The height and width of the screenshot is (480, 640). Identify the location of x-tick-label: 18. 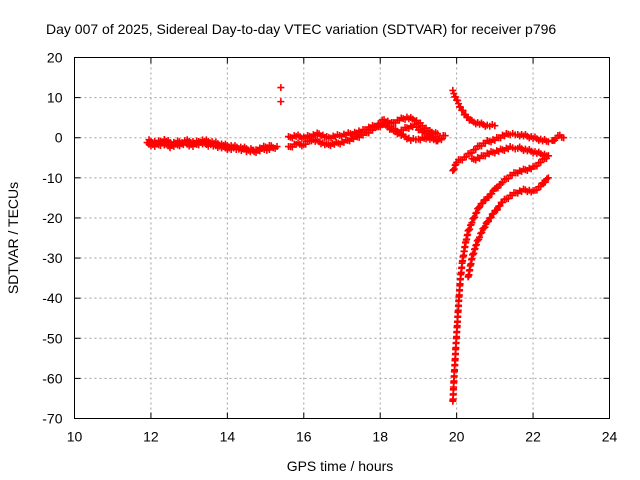
(380, 437).